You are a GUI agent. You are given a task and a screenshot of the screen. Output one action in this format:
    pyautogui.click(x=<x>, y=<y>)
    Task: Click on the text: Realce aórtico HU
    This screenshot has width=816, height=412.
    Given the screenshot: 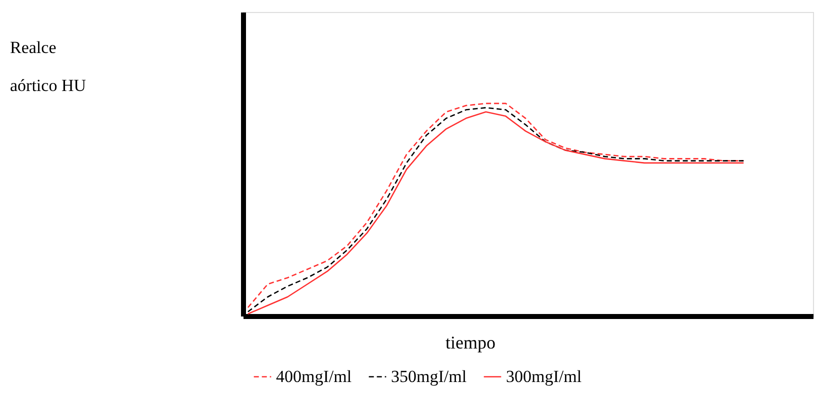 What is the action you would take?
    pyautogui.click(x=48, y=66)
    